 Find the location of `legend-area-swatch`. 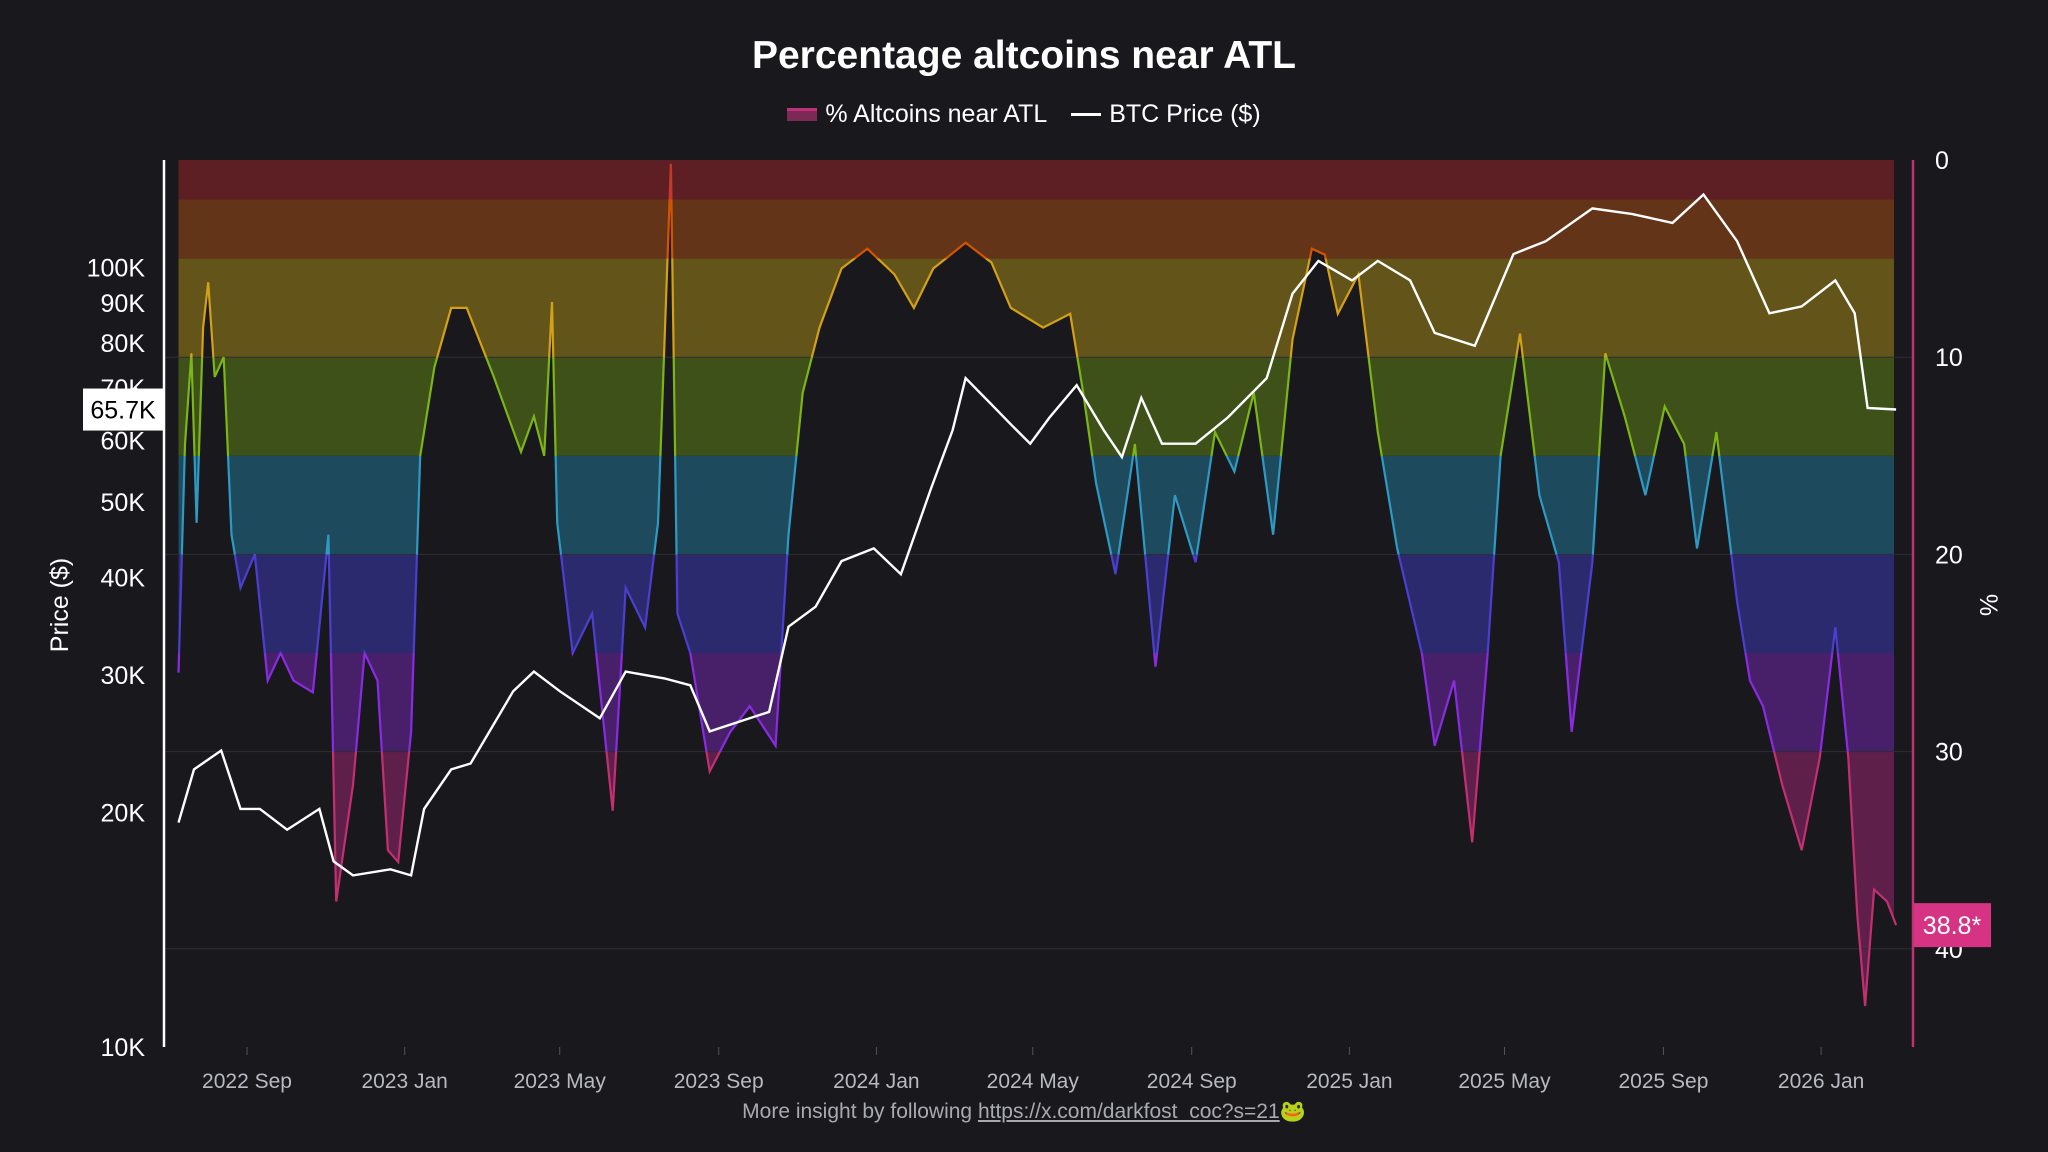

legend-area-swatch is located at coordinates (802, 114).